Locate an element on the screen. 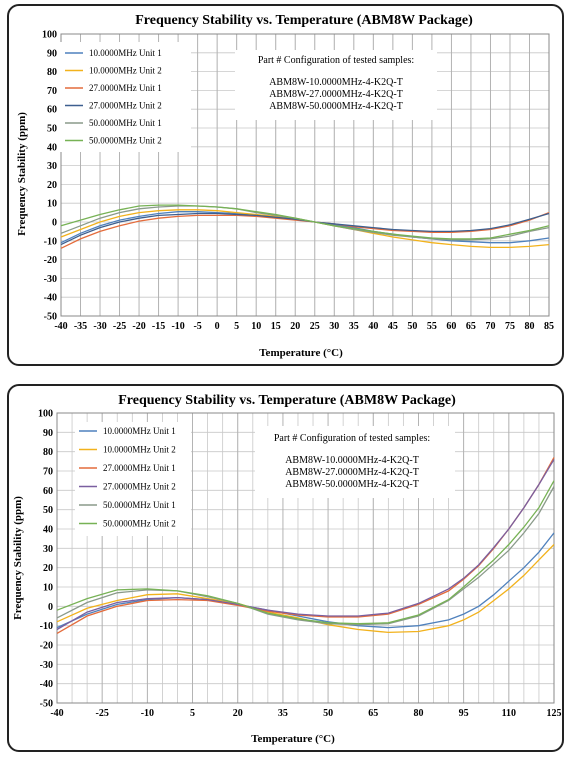  x-tick-label: 125 is located at coordinates (554, 713).